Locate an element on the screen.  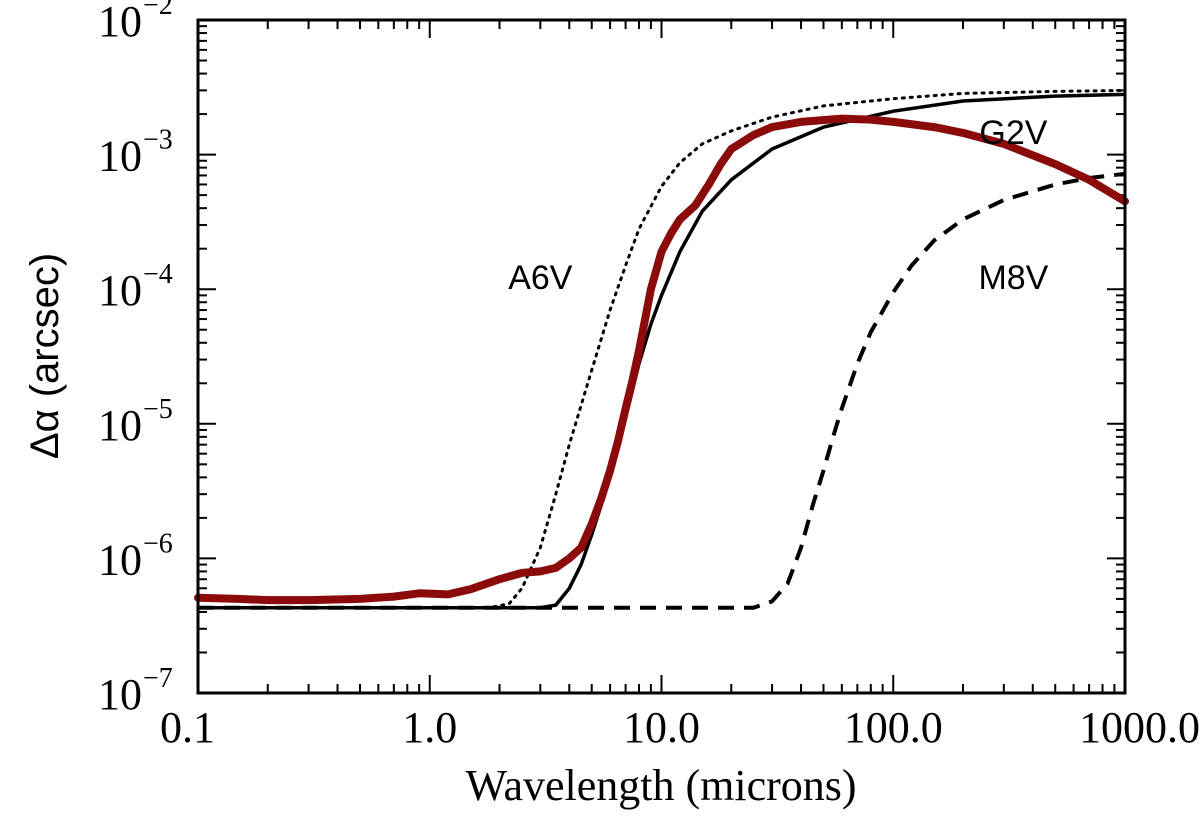
x-tick-label: 100.0 is located at coordinates (893, 727).